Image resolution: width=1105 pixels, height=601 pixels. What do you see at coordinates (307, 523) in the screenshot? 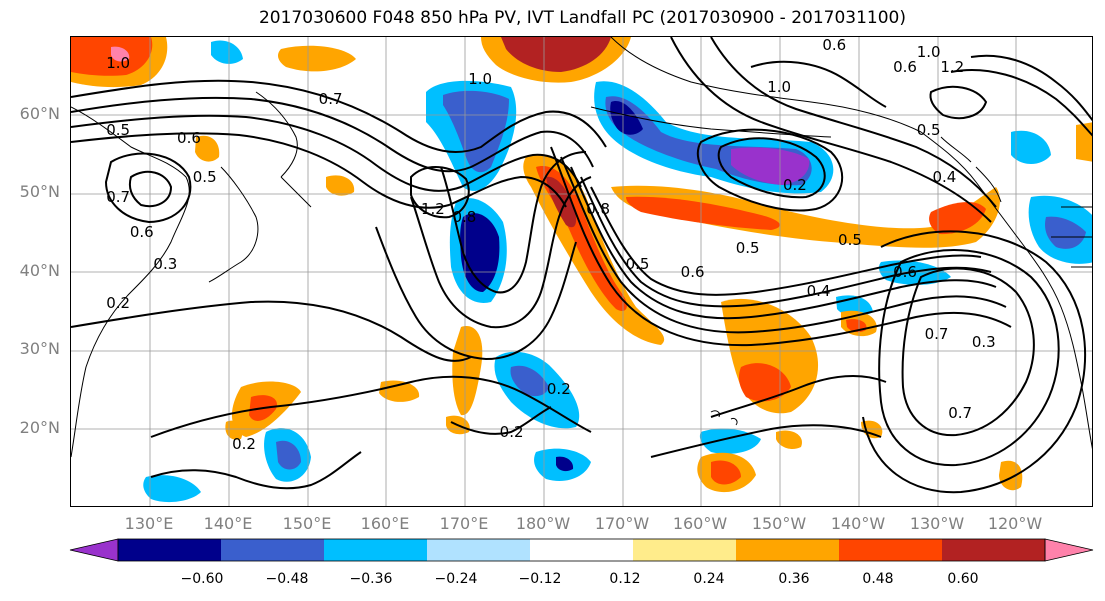
I see `lon-label-150e: 150°E` at bounding box center [307, 523].